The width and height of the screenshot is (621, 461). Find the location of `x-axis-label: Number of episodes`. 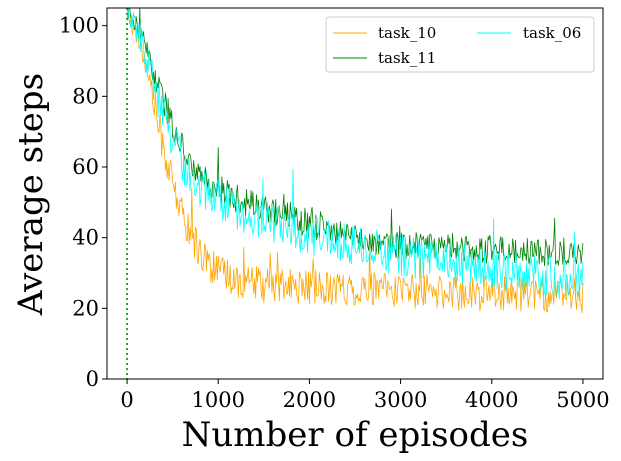

x-axis-label: Number of episodes is located at coordinates (355, 435).